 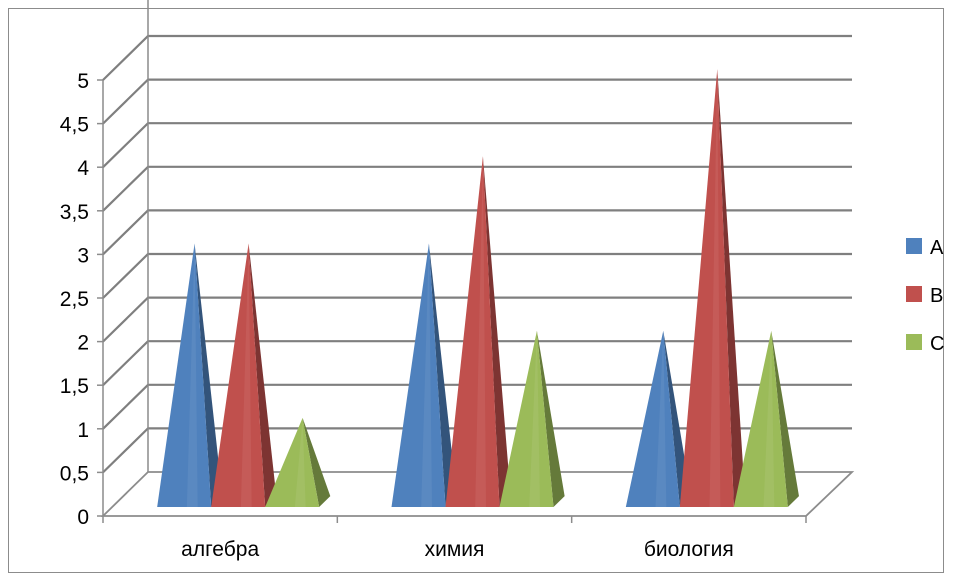 What do you see at coordinates (937, 344) in the screenshot?
I see `legend-label: C` at bounding box center [937, 344].